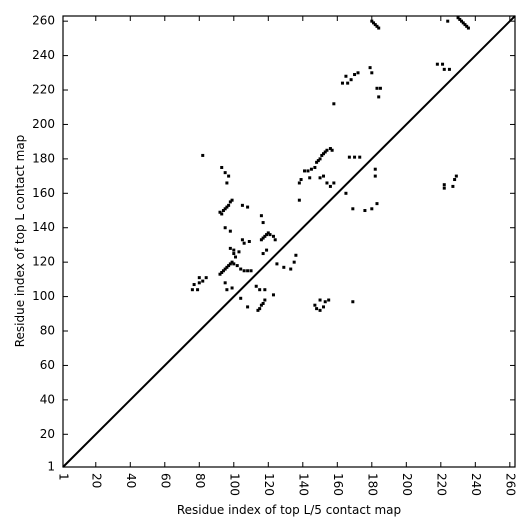 This screenshot has height=531, width=531. Describe the element at coordinates (96, 480) in the screenshot. I see `x-tick-label: 20` at that location.